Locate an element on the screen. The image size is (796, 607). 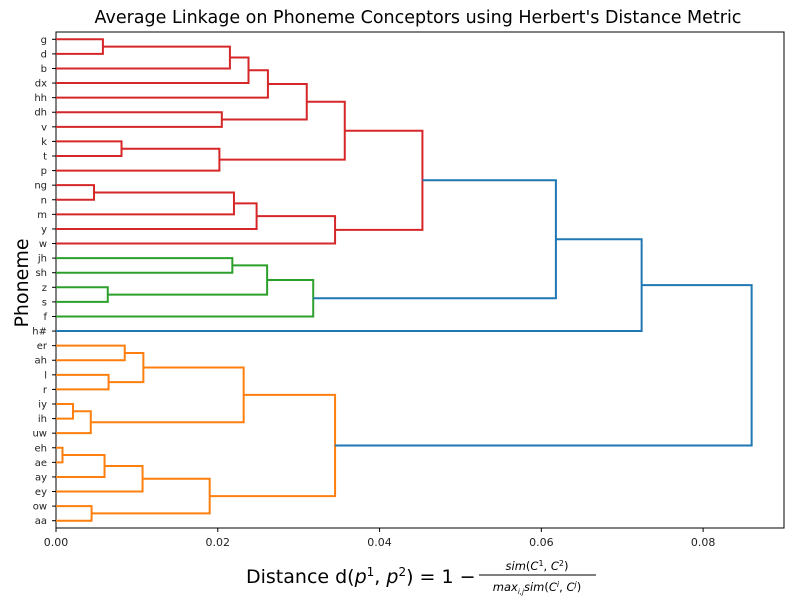
link-c16 is located at coordinates (82, 294).